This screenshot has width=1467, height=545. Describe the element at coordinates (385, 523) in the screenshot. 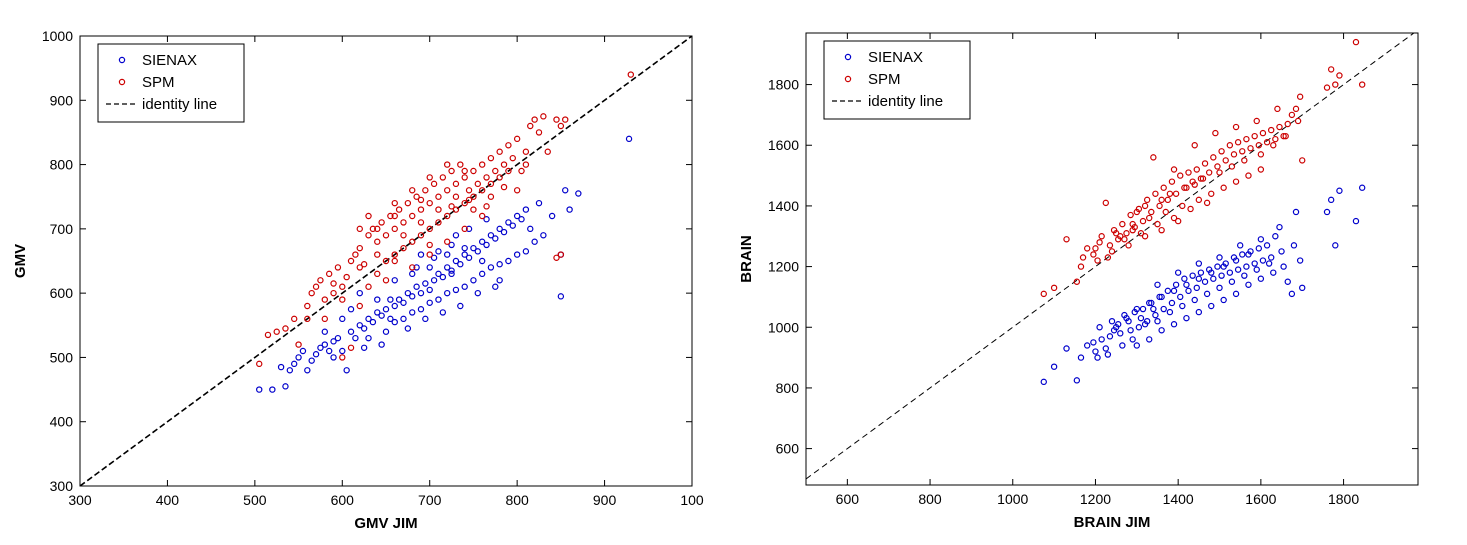

I see `x-axis-label: GMV JIM` at that location.